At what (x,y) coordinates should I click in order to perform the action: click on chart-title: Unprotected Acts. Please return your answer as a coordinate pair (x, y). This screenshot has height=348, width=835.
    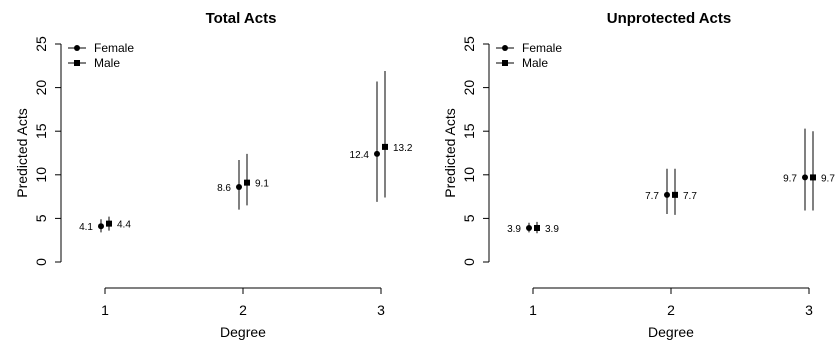
    Looking at the image, I should click on (669, 18).